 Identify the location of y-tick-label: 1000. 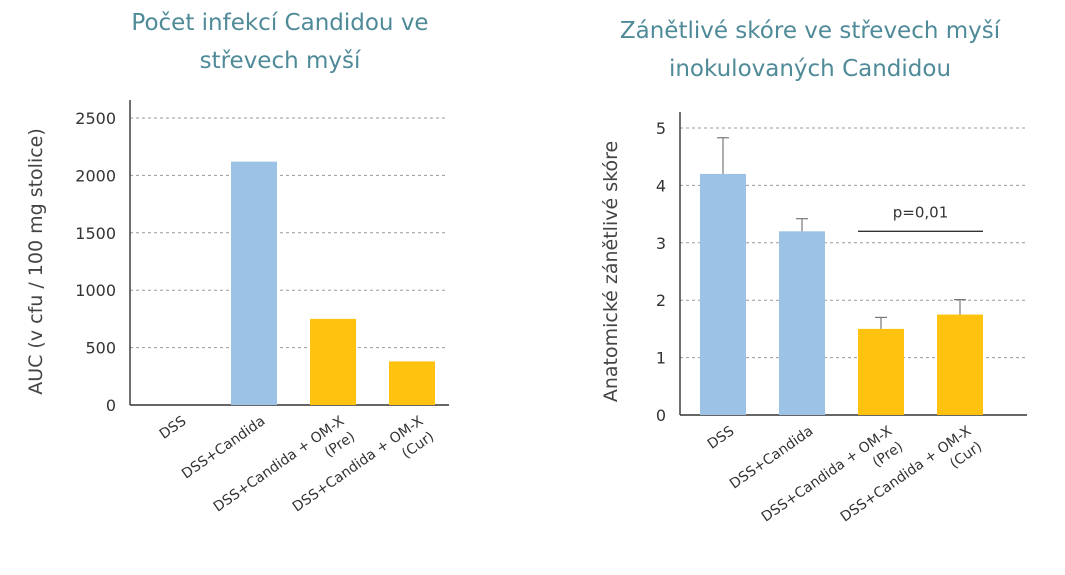
(95, 290).